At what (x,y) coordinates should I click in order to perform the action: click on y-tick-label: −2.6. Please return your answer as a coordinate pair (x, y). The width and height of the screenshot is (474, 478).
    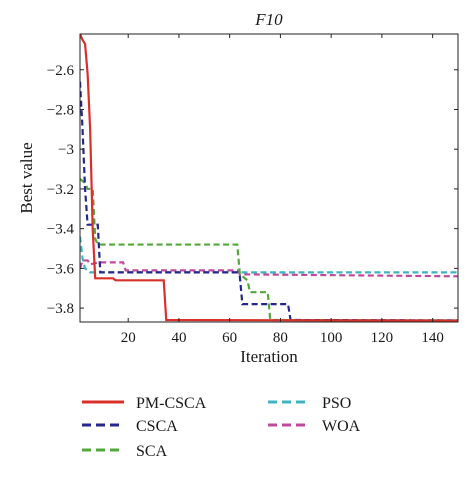
    Looking at the image, I should click on (61, 71).